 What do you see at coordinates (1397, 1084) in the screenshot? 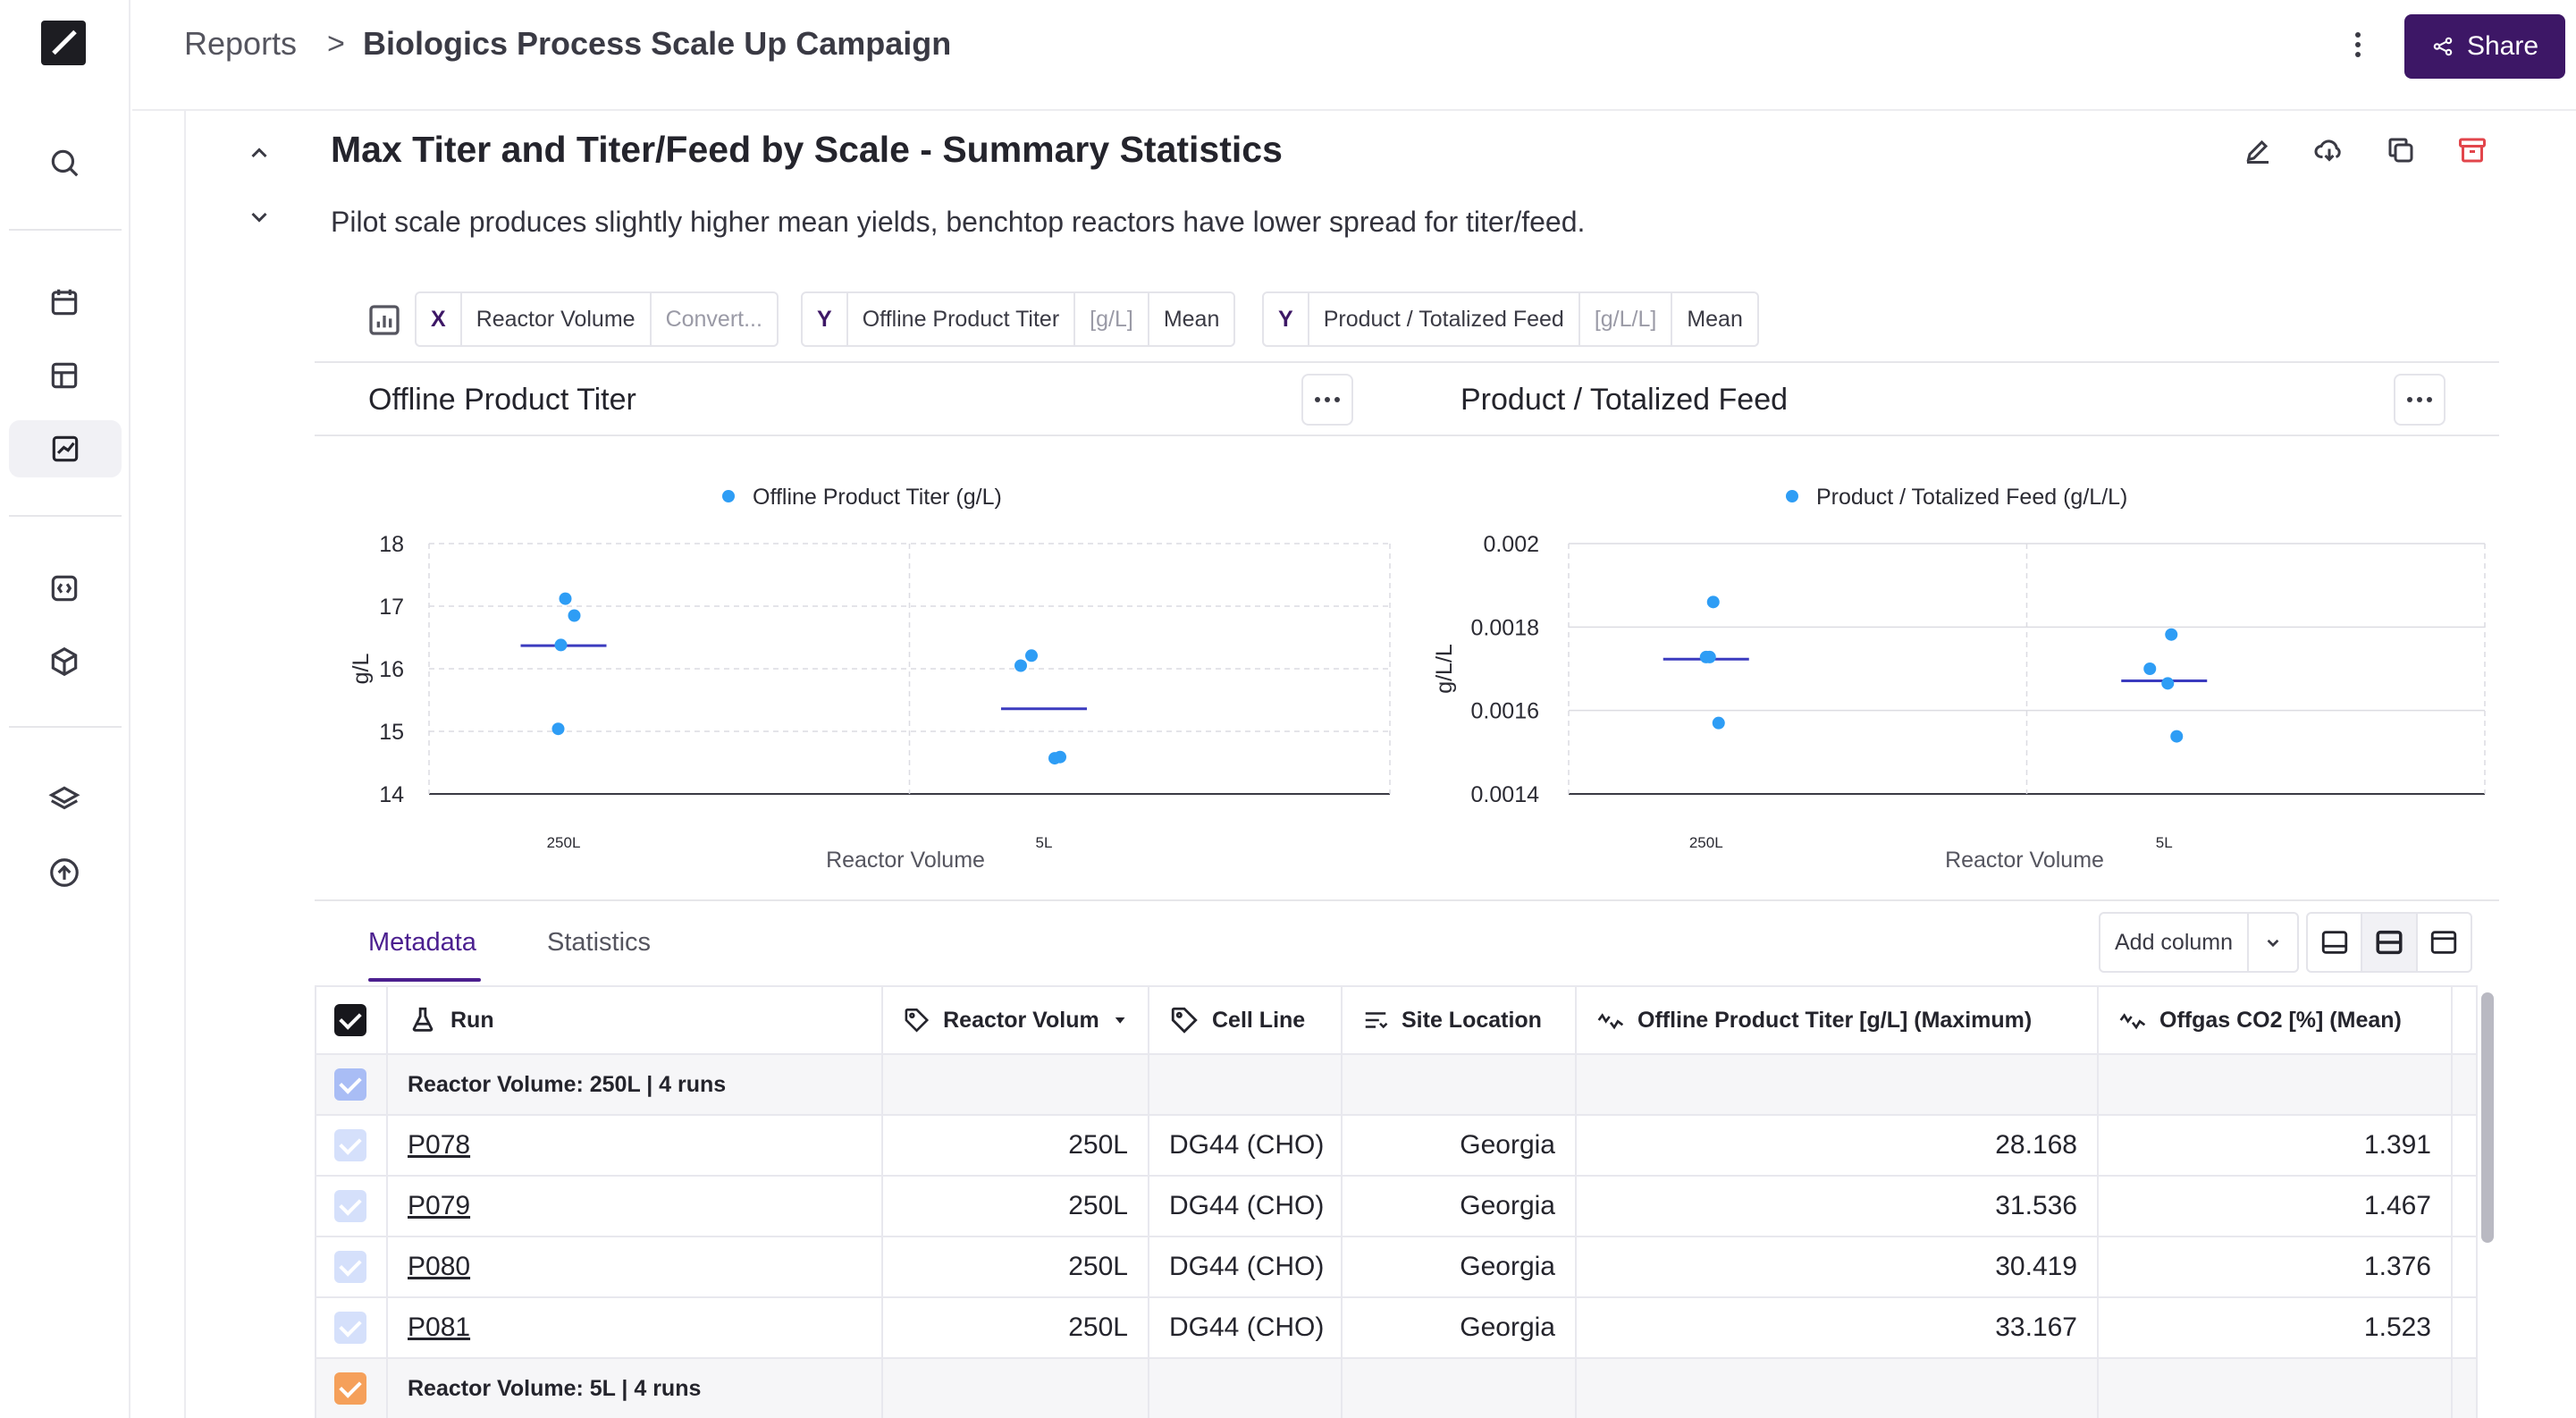
I see `group-row: Reactor Volume: 250L | 4 runs` at bounding box center [1397, 1084].